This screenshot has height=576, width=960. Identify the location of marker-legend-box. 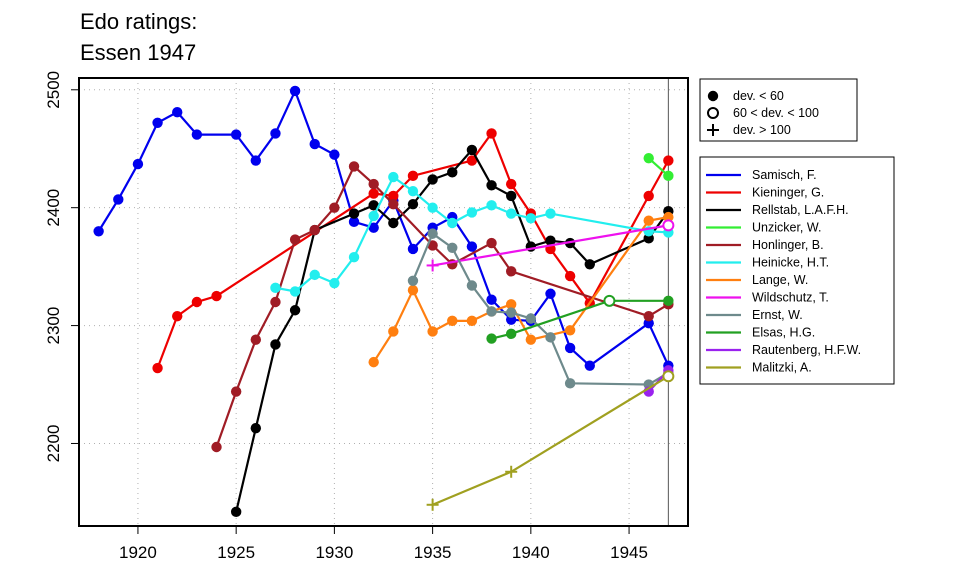
(778, 110).